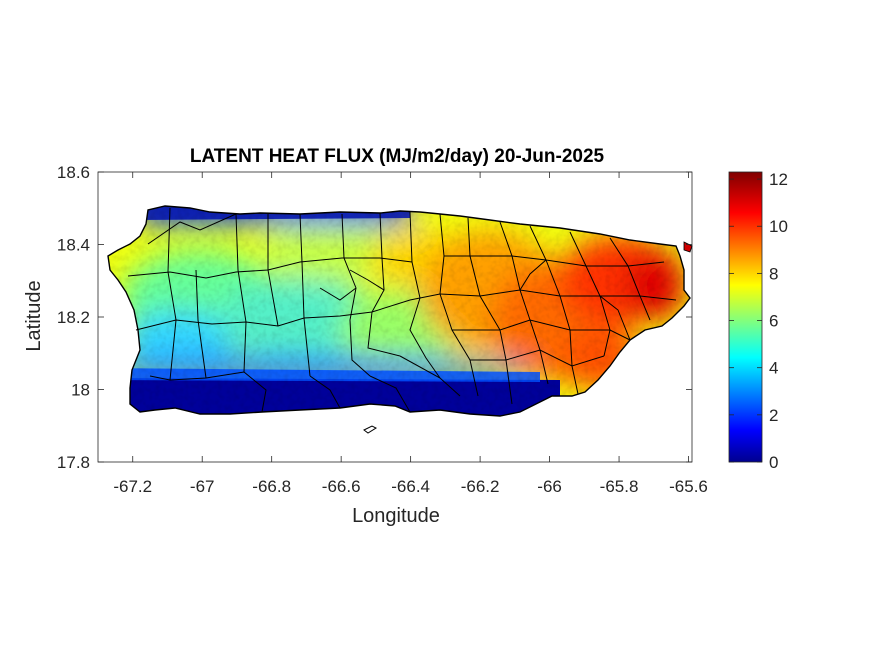  Describe the element at coordinates (773, 321) in the screenshot. I see `colorbar-tick-label: 6` at that location.